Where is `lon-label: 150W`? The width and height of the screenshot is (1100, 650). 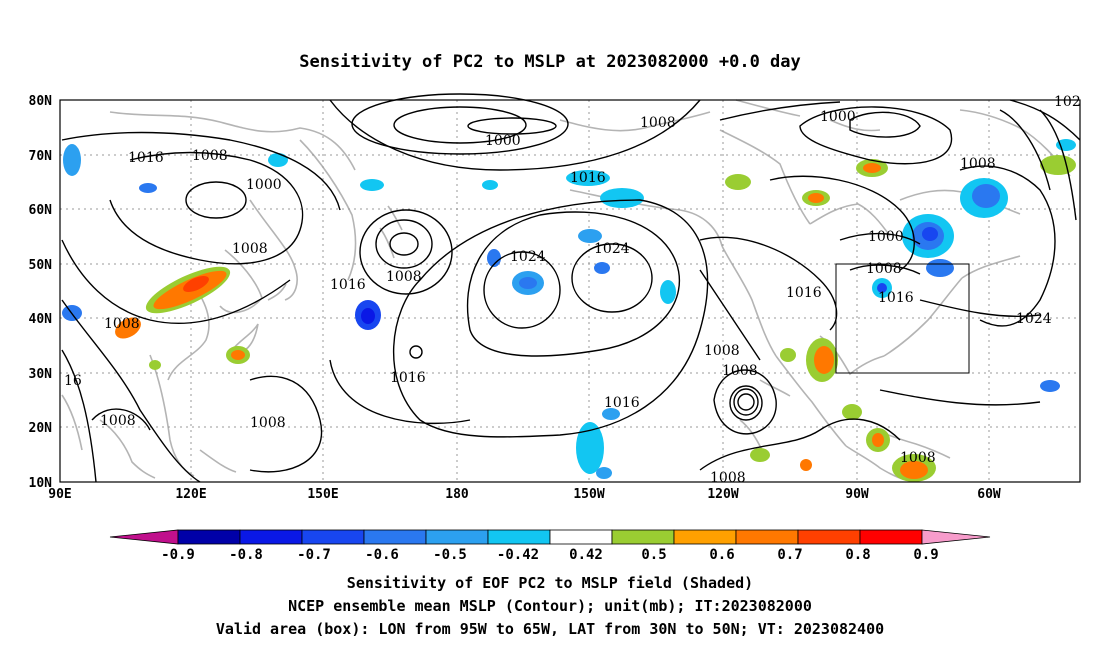 lon-label: 150W is located at coordinates (588, 494).